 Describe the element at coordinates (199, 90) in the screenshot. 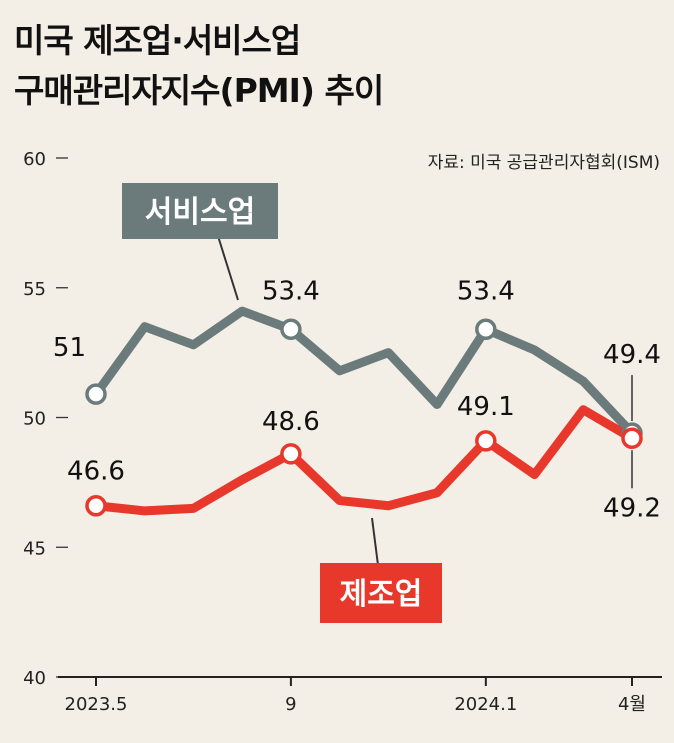

I see `chart-title-line2: 구매관리자지수(PMI) 추이` at that location.